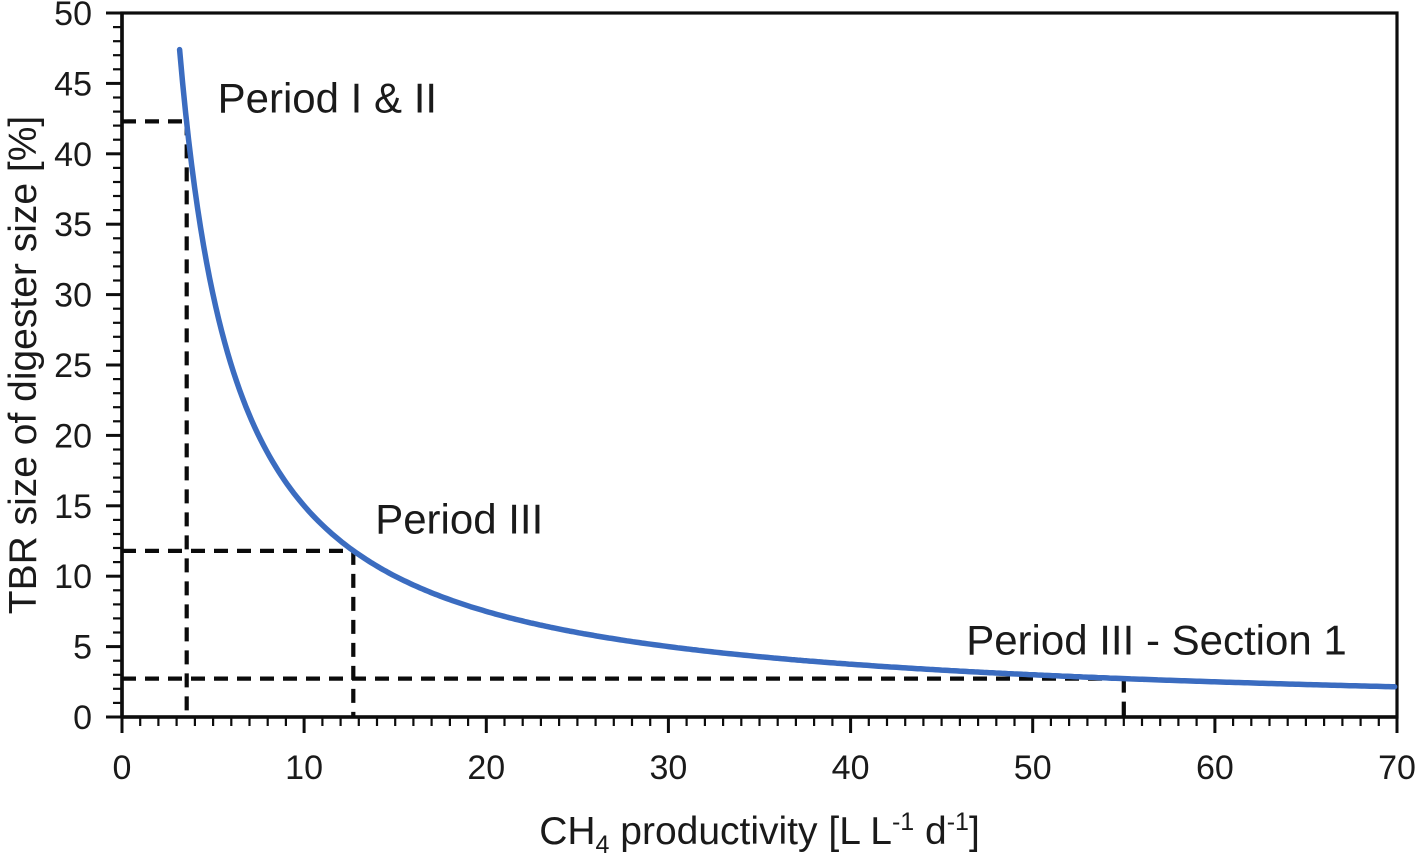  What do you see at coordinates (82, 648) in the screenshot?
I see `y-tick-label: 5` at bounding box center [82, 648].